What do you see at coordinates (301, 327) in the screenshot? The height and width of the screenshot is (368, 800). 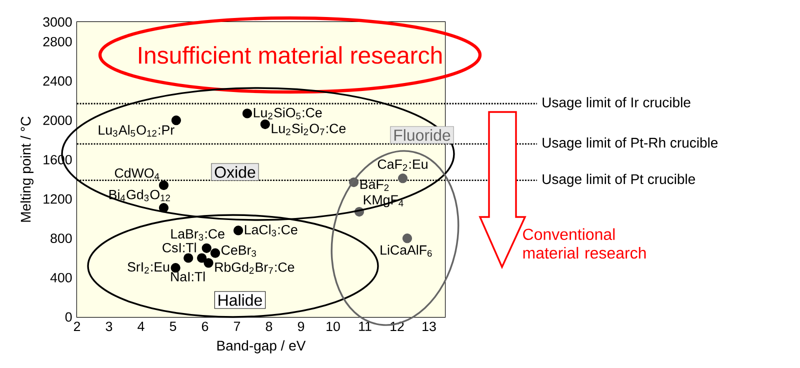 I see `x-tick-label: 9` at bounding box center [301, 327].